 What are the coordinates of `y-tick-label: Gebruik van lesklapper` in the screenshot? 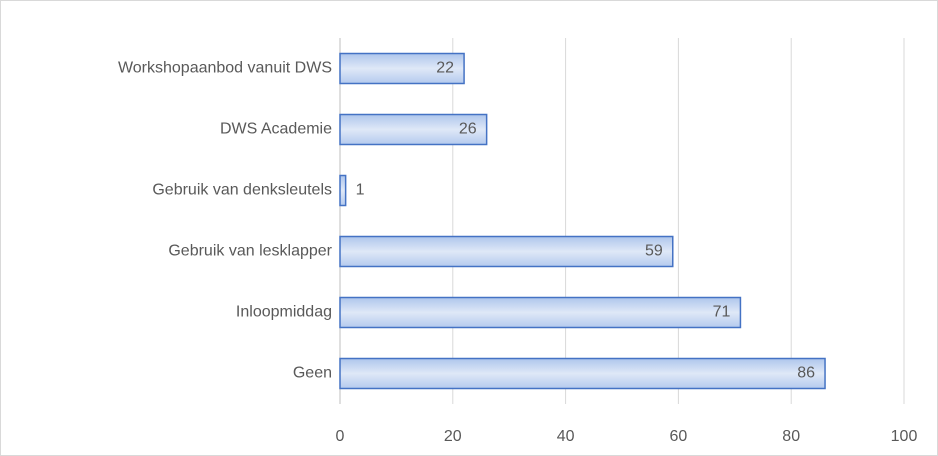 It's located at (250, 251).